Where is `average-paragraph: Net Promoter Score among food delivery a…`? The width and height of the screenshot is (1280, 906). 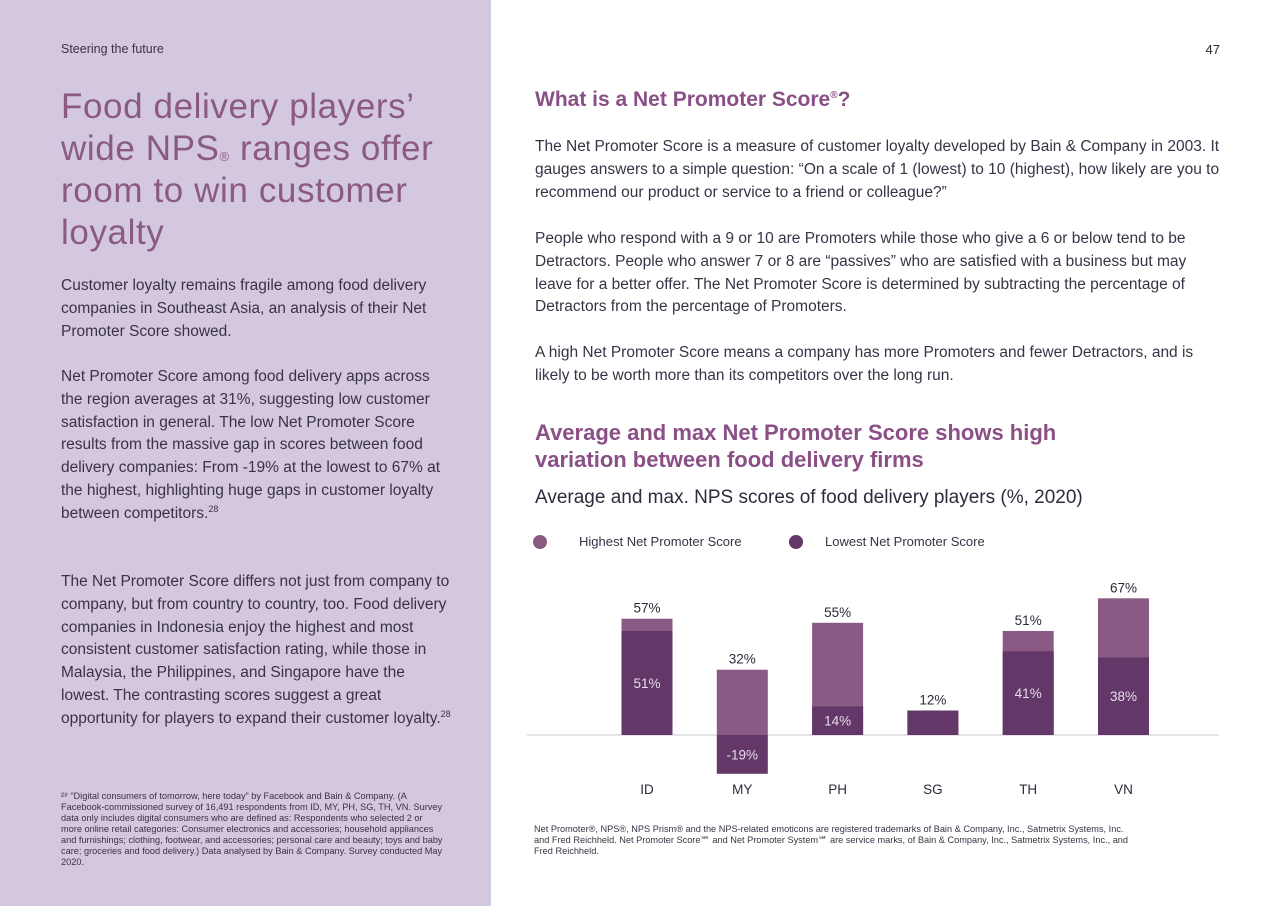
average-paragraph: Net Promoter Score among food delivery a… is located at coordinates (256, 446).